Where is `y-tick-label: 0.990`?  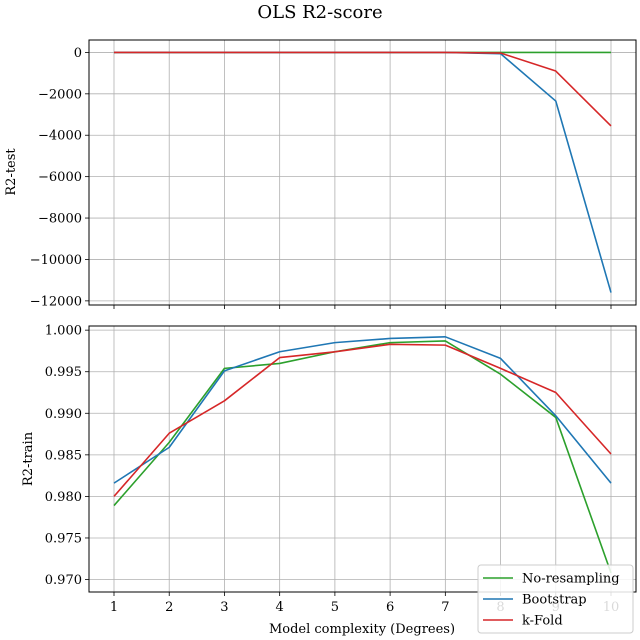 y-tick-label: 0.990 is located at coordinates (63, 414).